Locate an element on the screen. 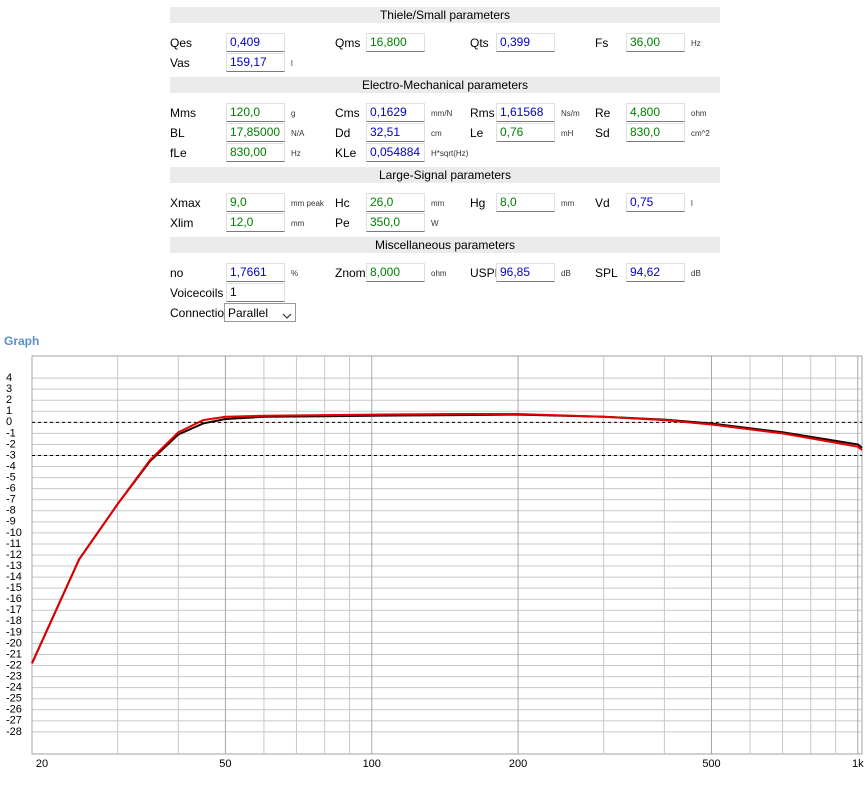 The image size is (865, 800). input-box: 32,51 is located at coordinates (395, 132).